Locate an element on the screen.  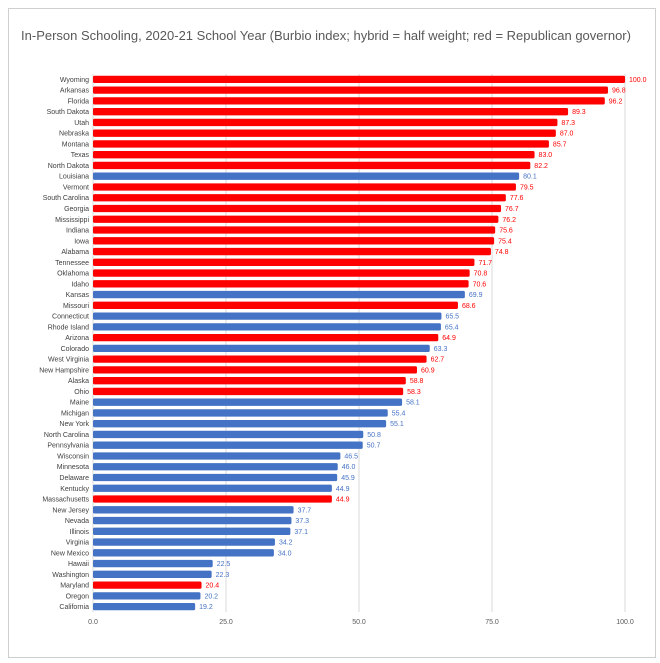
category-label: Mississippi is located at coordinates (72, 220).